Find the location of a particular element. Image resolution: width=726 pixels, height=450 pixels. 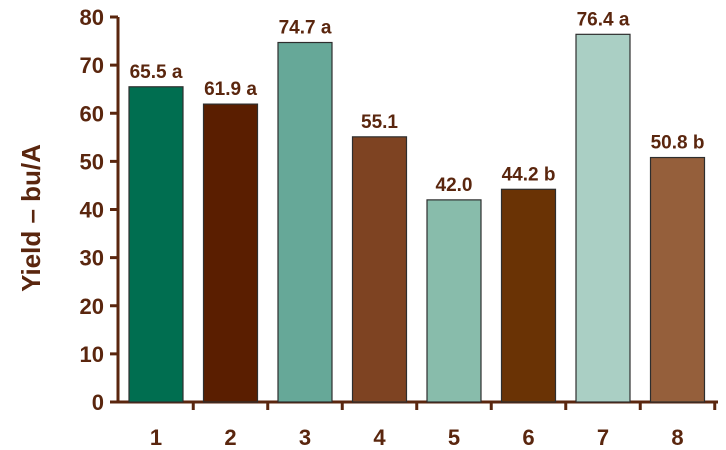

x-tick-label: 6 is located at coordinates (528, 437).